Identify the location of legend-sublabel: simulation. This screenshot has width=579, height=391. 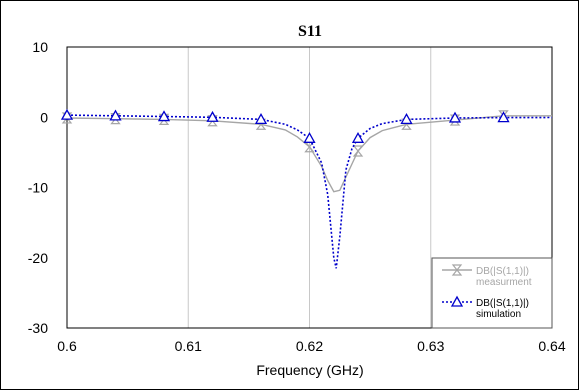
(498, 314).